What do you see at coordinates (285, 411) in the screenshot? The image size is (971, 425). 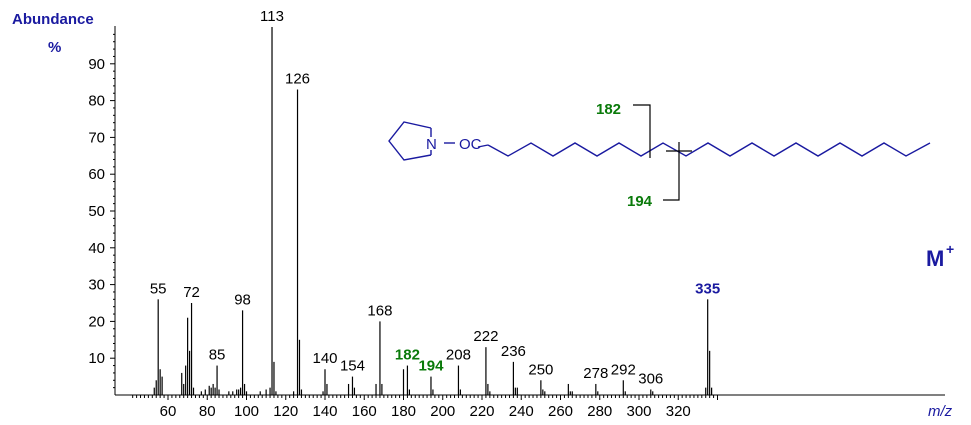 I see `x-tick-label: 120` at bounding box center [285, 411].